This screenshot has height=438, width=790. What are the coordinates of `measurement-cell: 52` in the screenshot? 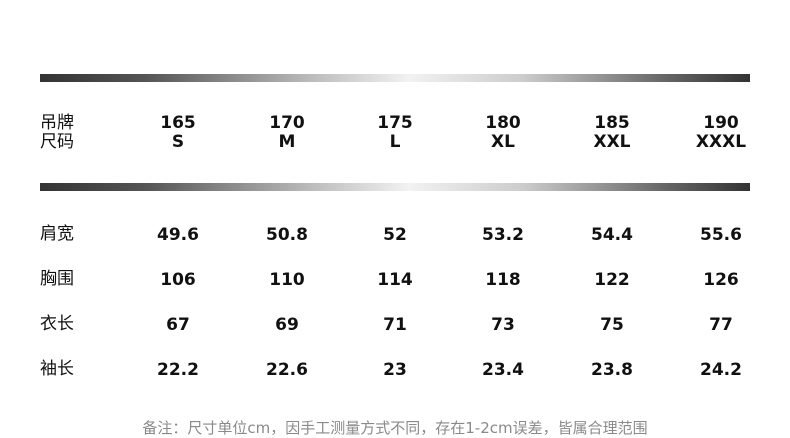 It's located at (395, 235).